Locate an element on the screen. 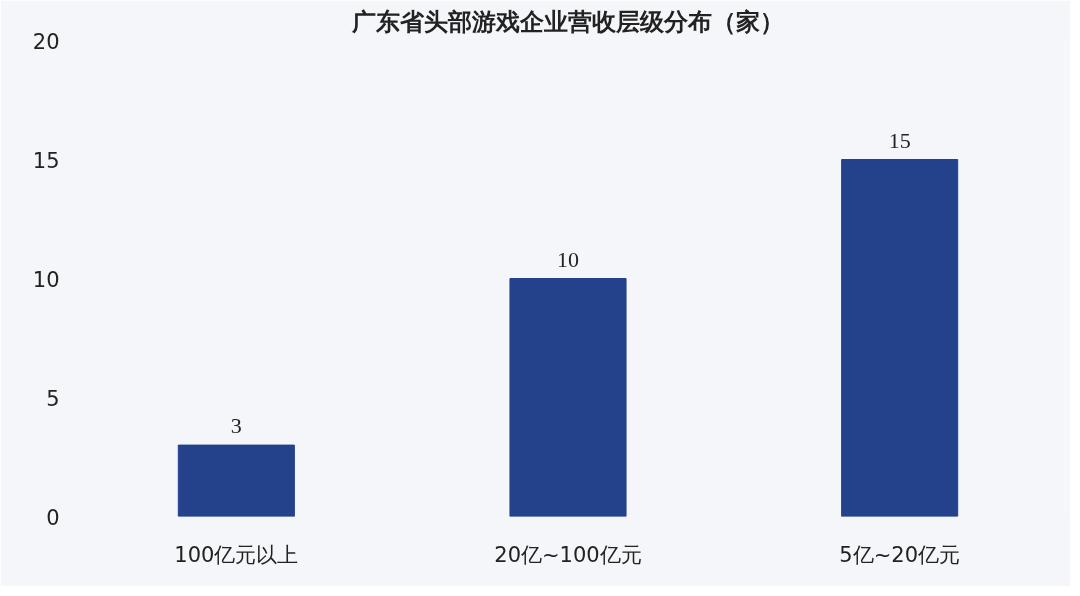  y-tick-label: 5 is located at coordinates (53, 398).